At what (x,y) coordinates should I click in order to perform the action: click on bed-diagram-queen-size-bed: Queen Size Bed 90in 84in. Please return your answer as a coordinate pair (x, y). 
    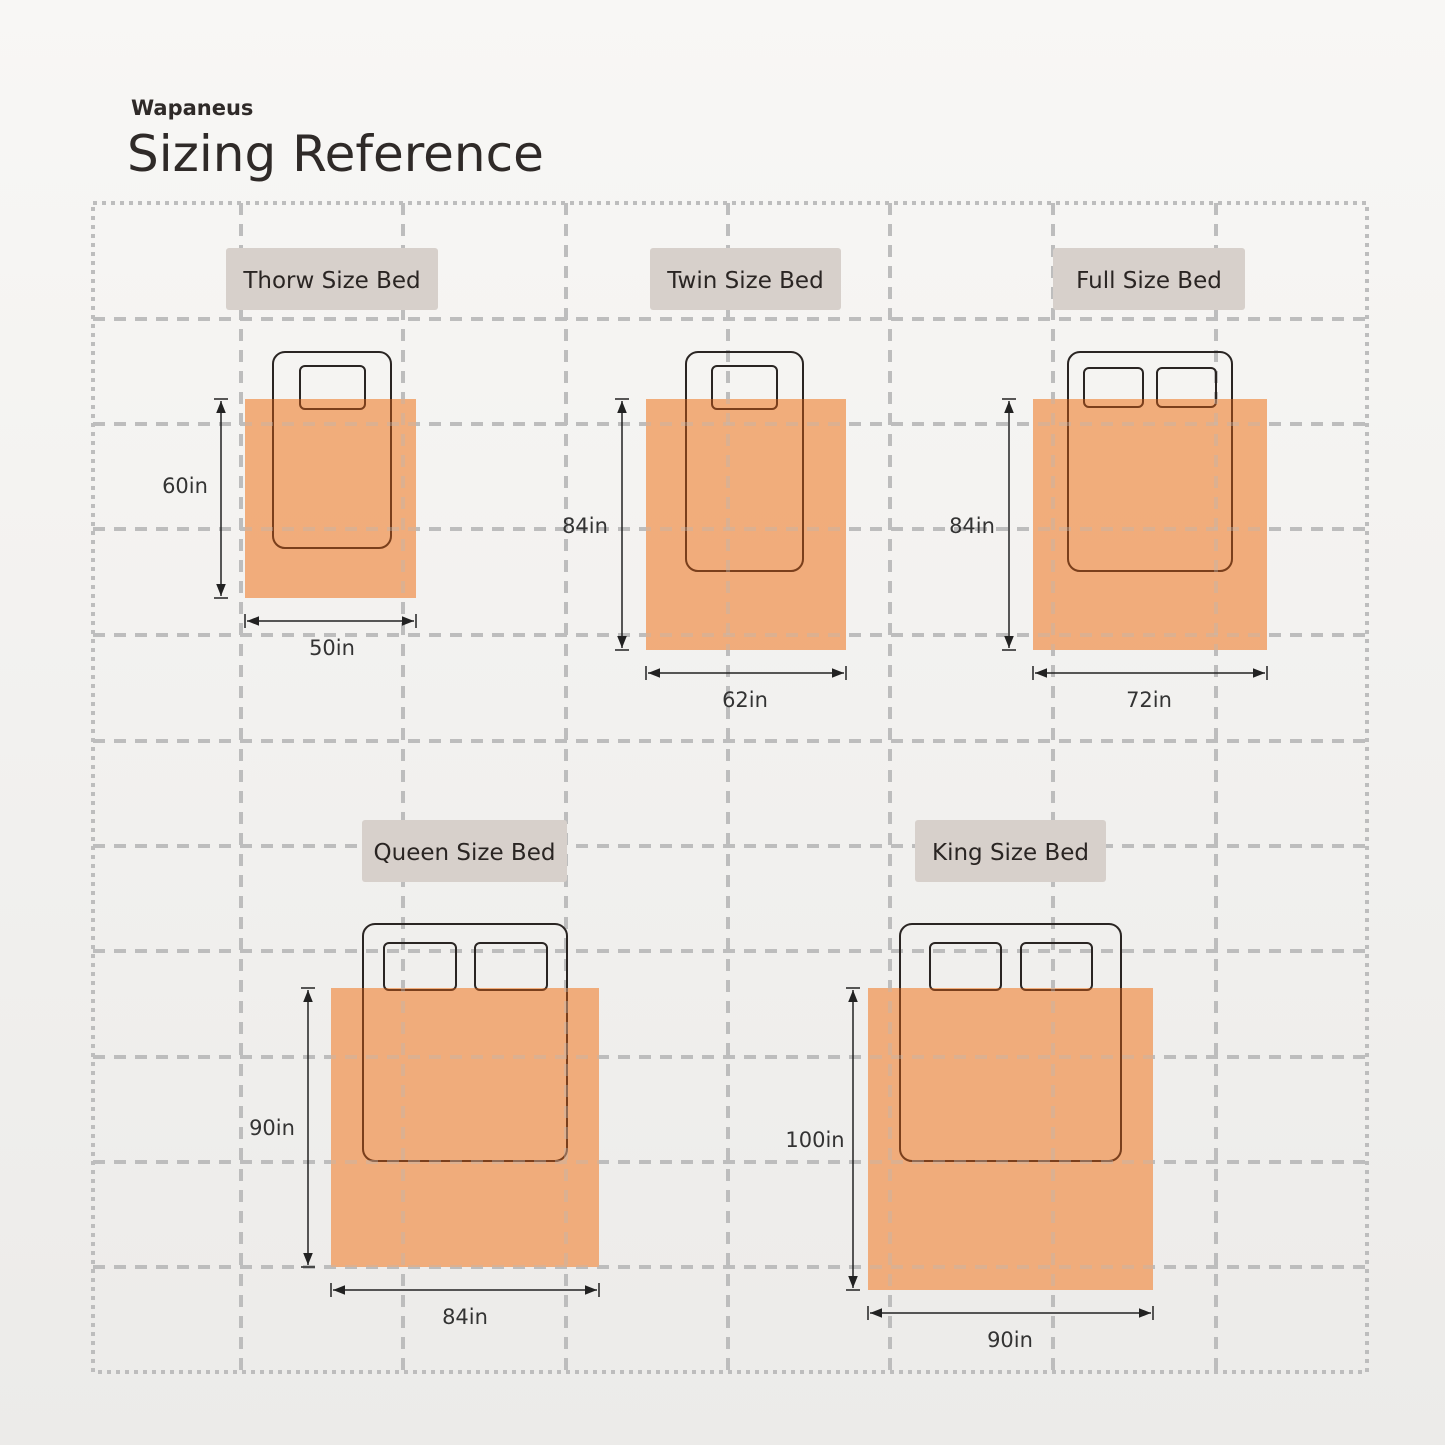
    Looking at the image, I should click on (424, 1074).